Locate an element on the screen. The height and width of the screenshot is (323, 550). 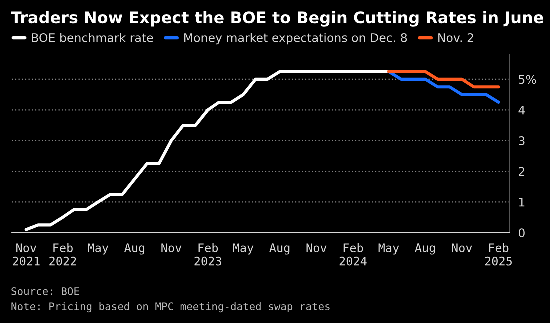
chart-title: Traders Now Expect the BOE to Begin Cutting Rates in June is located at coordinates (277, 19).